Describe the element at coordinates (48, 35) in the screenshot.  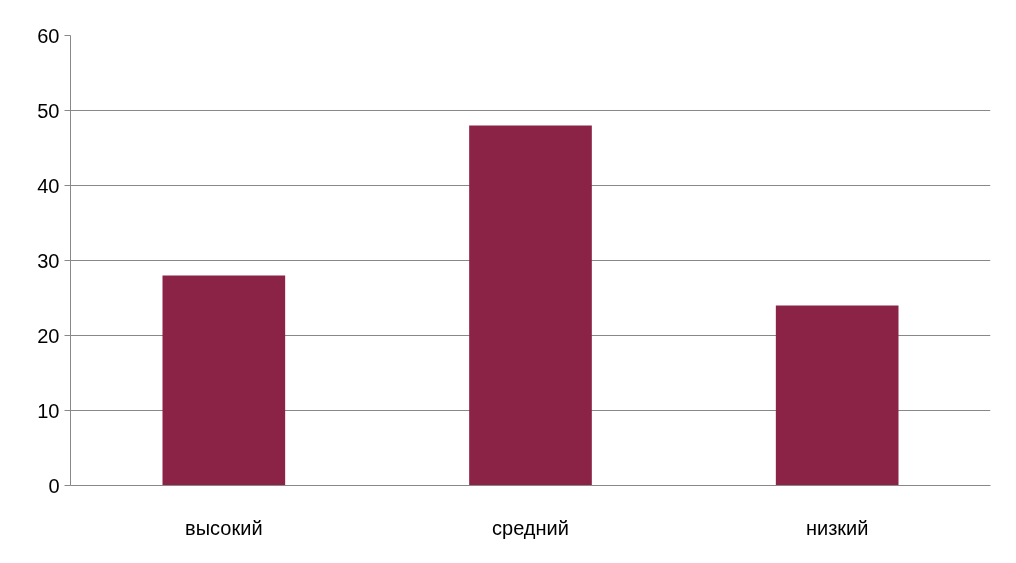
I see `y-tick-label: 60` at that location.